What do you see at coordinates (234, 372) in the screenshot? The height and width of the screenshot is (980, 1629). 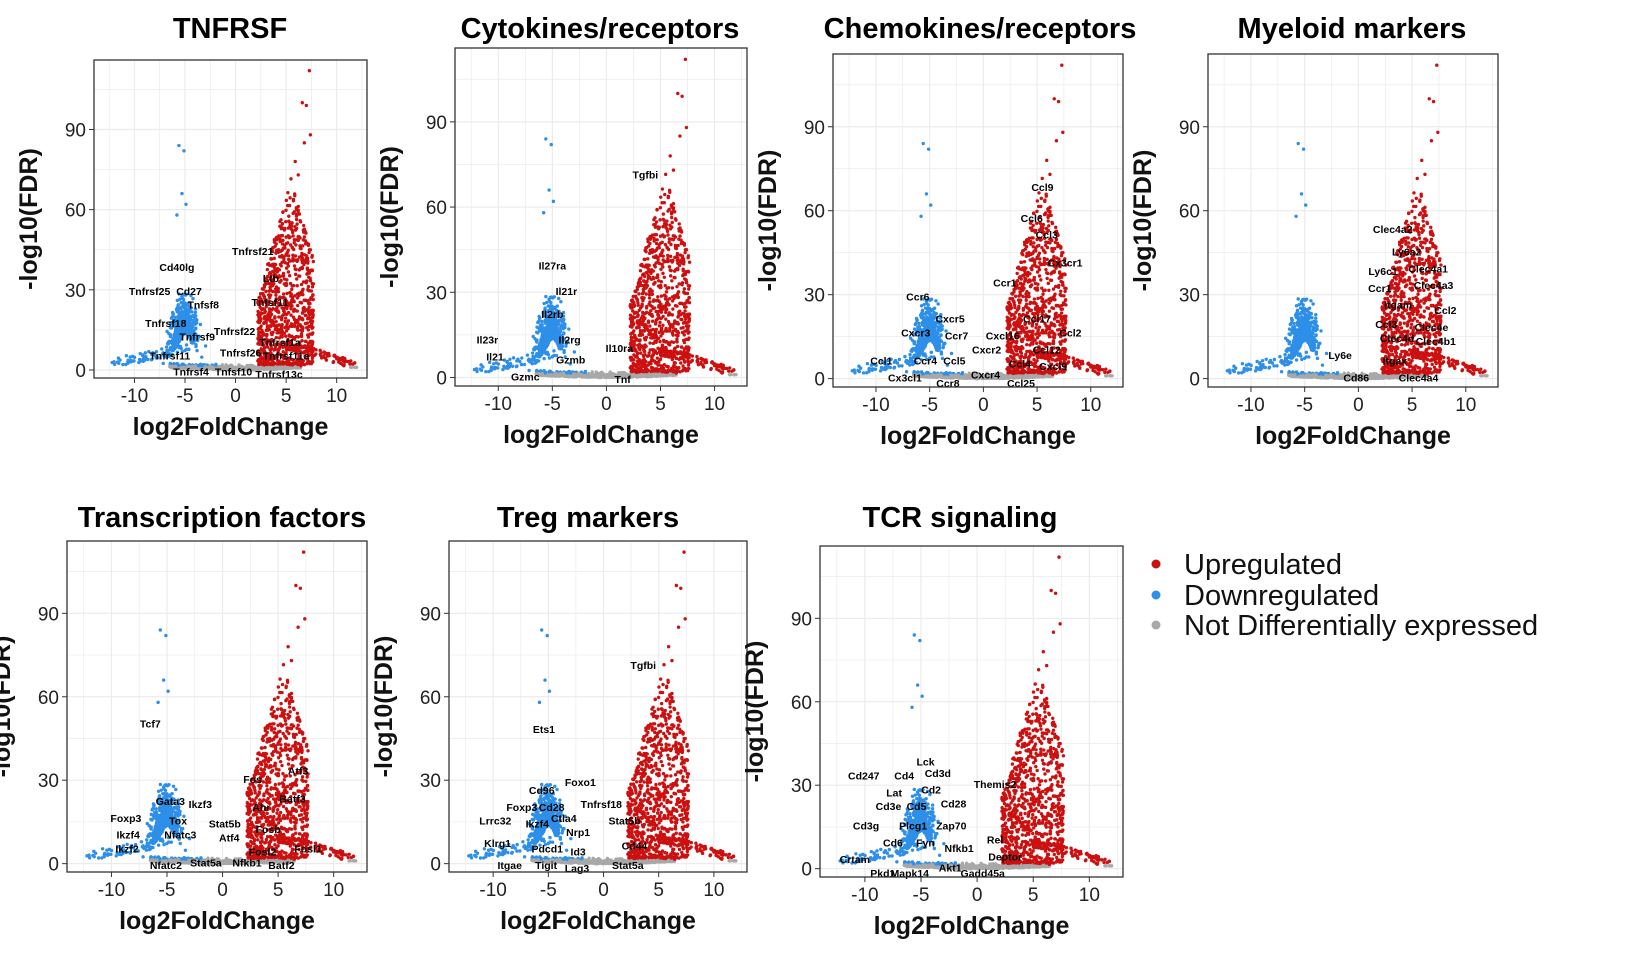 I see `gene-label: Tnfsf10` at bounding box center [234, 372].